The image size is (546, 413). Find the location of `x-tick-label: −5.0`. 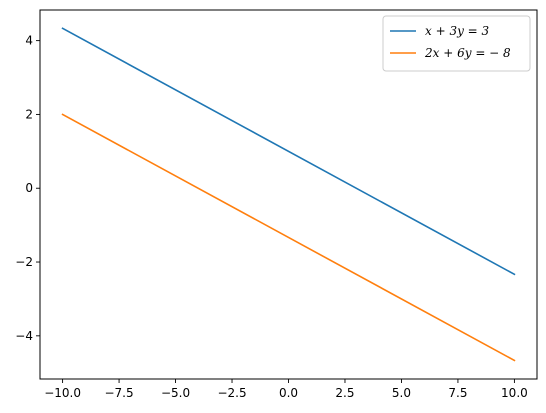

x-tick-label: −5.0 is located at coordinates (175, 393).